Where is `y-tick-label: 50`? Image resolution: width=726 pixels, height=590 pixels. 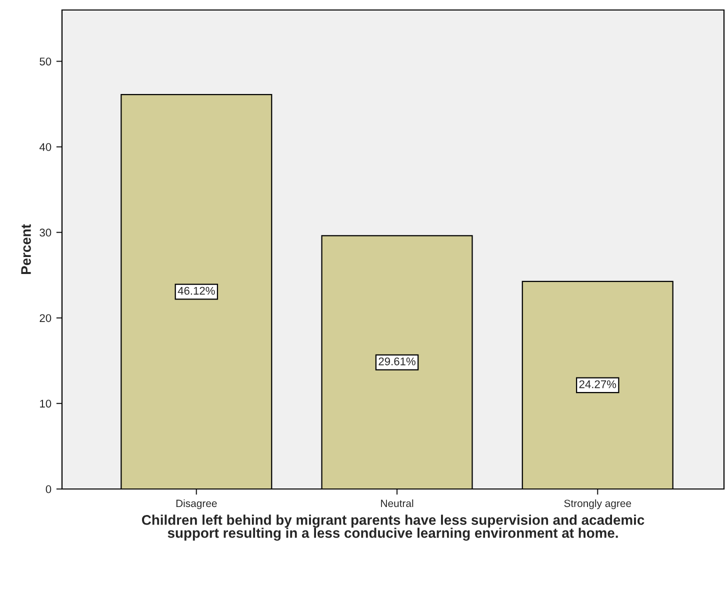 y-tick-label: 50 is located at coordinates (46, 62).